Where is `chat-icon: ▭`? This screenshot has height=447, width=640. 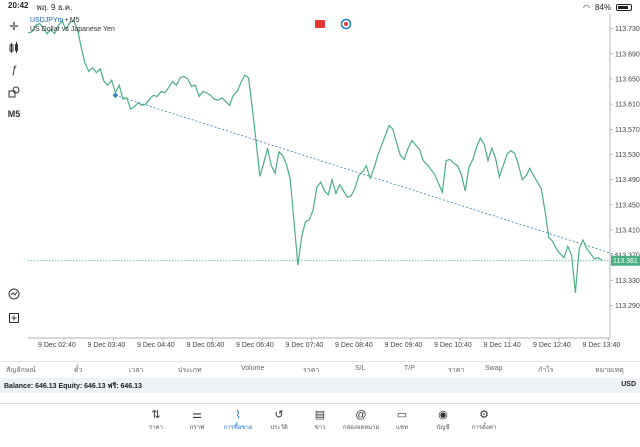
chat-icon: ▭ is located at coordinates (402, 415).